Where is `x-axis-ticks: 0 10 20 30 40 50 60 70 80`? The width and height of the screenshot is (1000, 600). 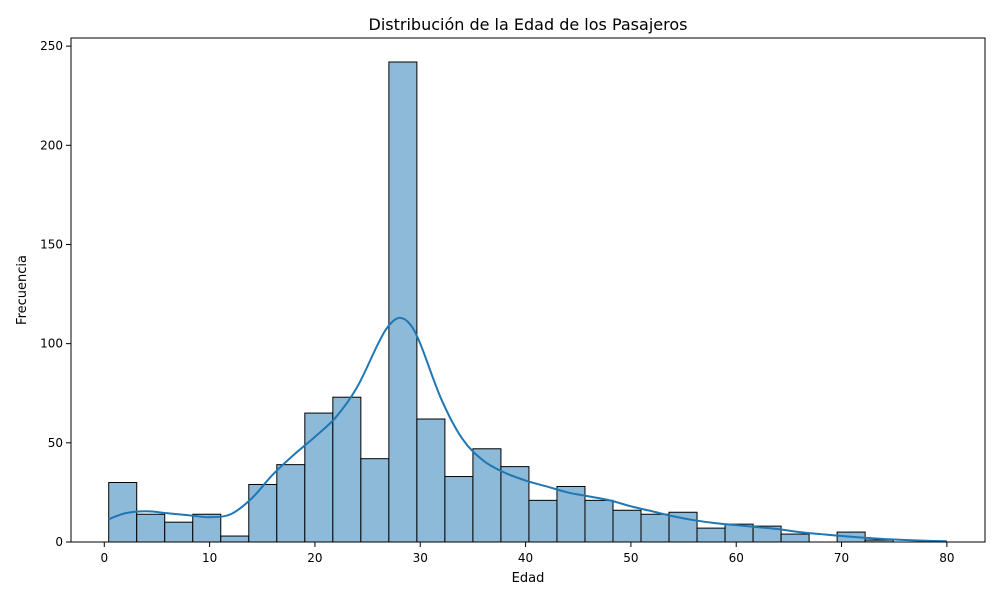 x-axis-ticks: 0 10 20 30 40 50 60 70 80 is located at coordinates (527, 553).